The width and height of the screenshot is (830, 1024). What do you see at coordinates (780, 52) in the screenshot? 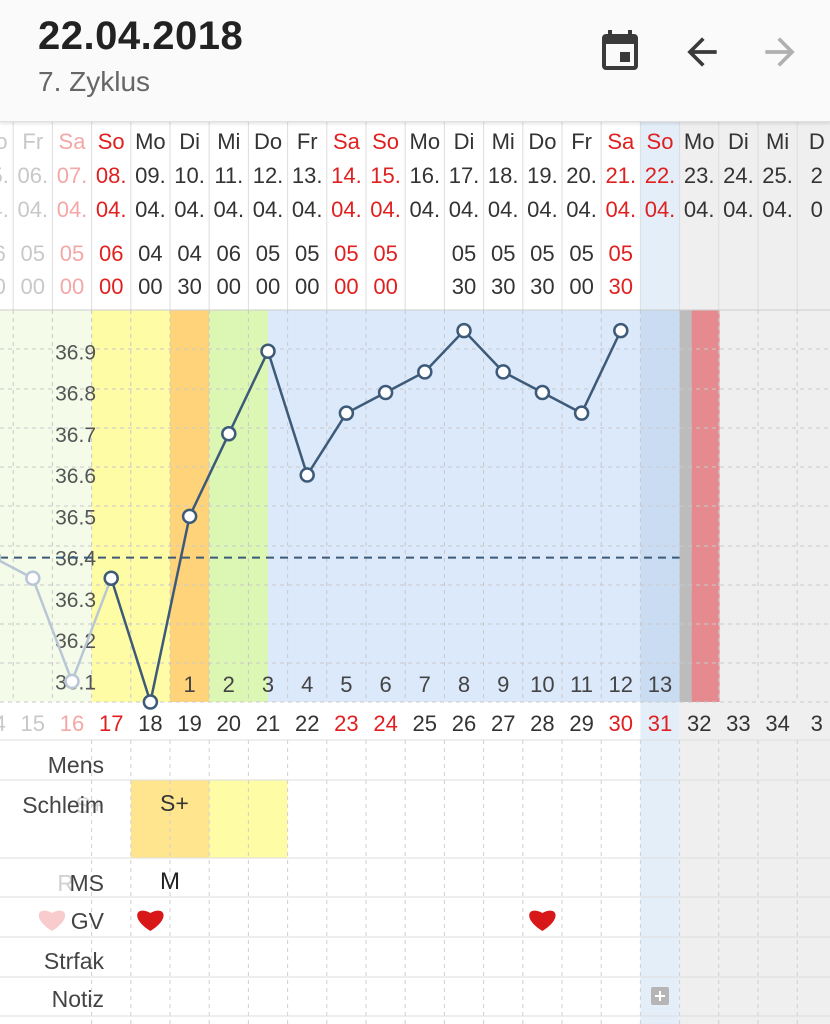
I see `next-day-button` at bounding box center [780, 52].